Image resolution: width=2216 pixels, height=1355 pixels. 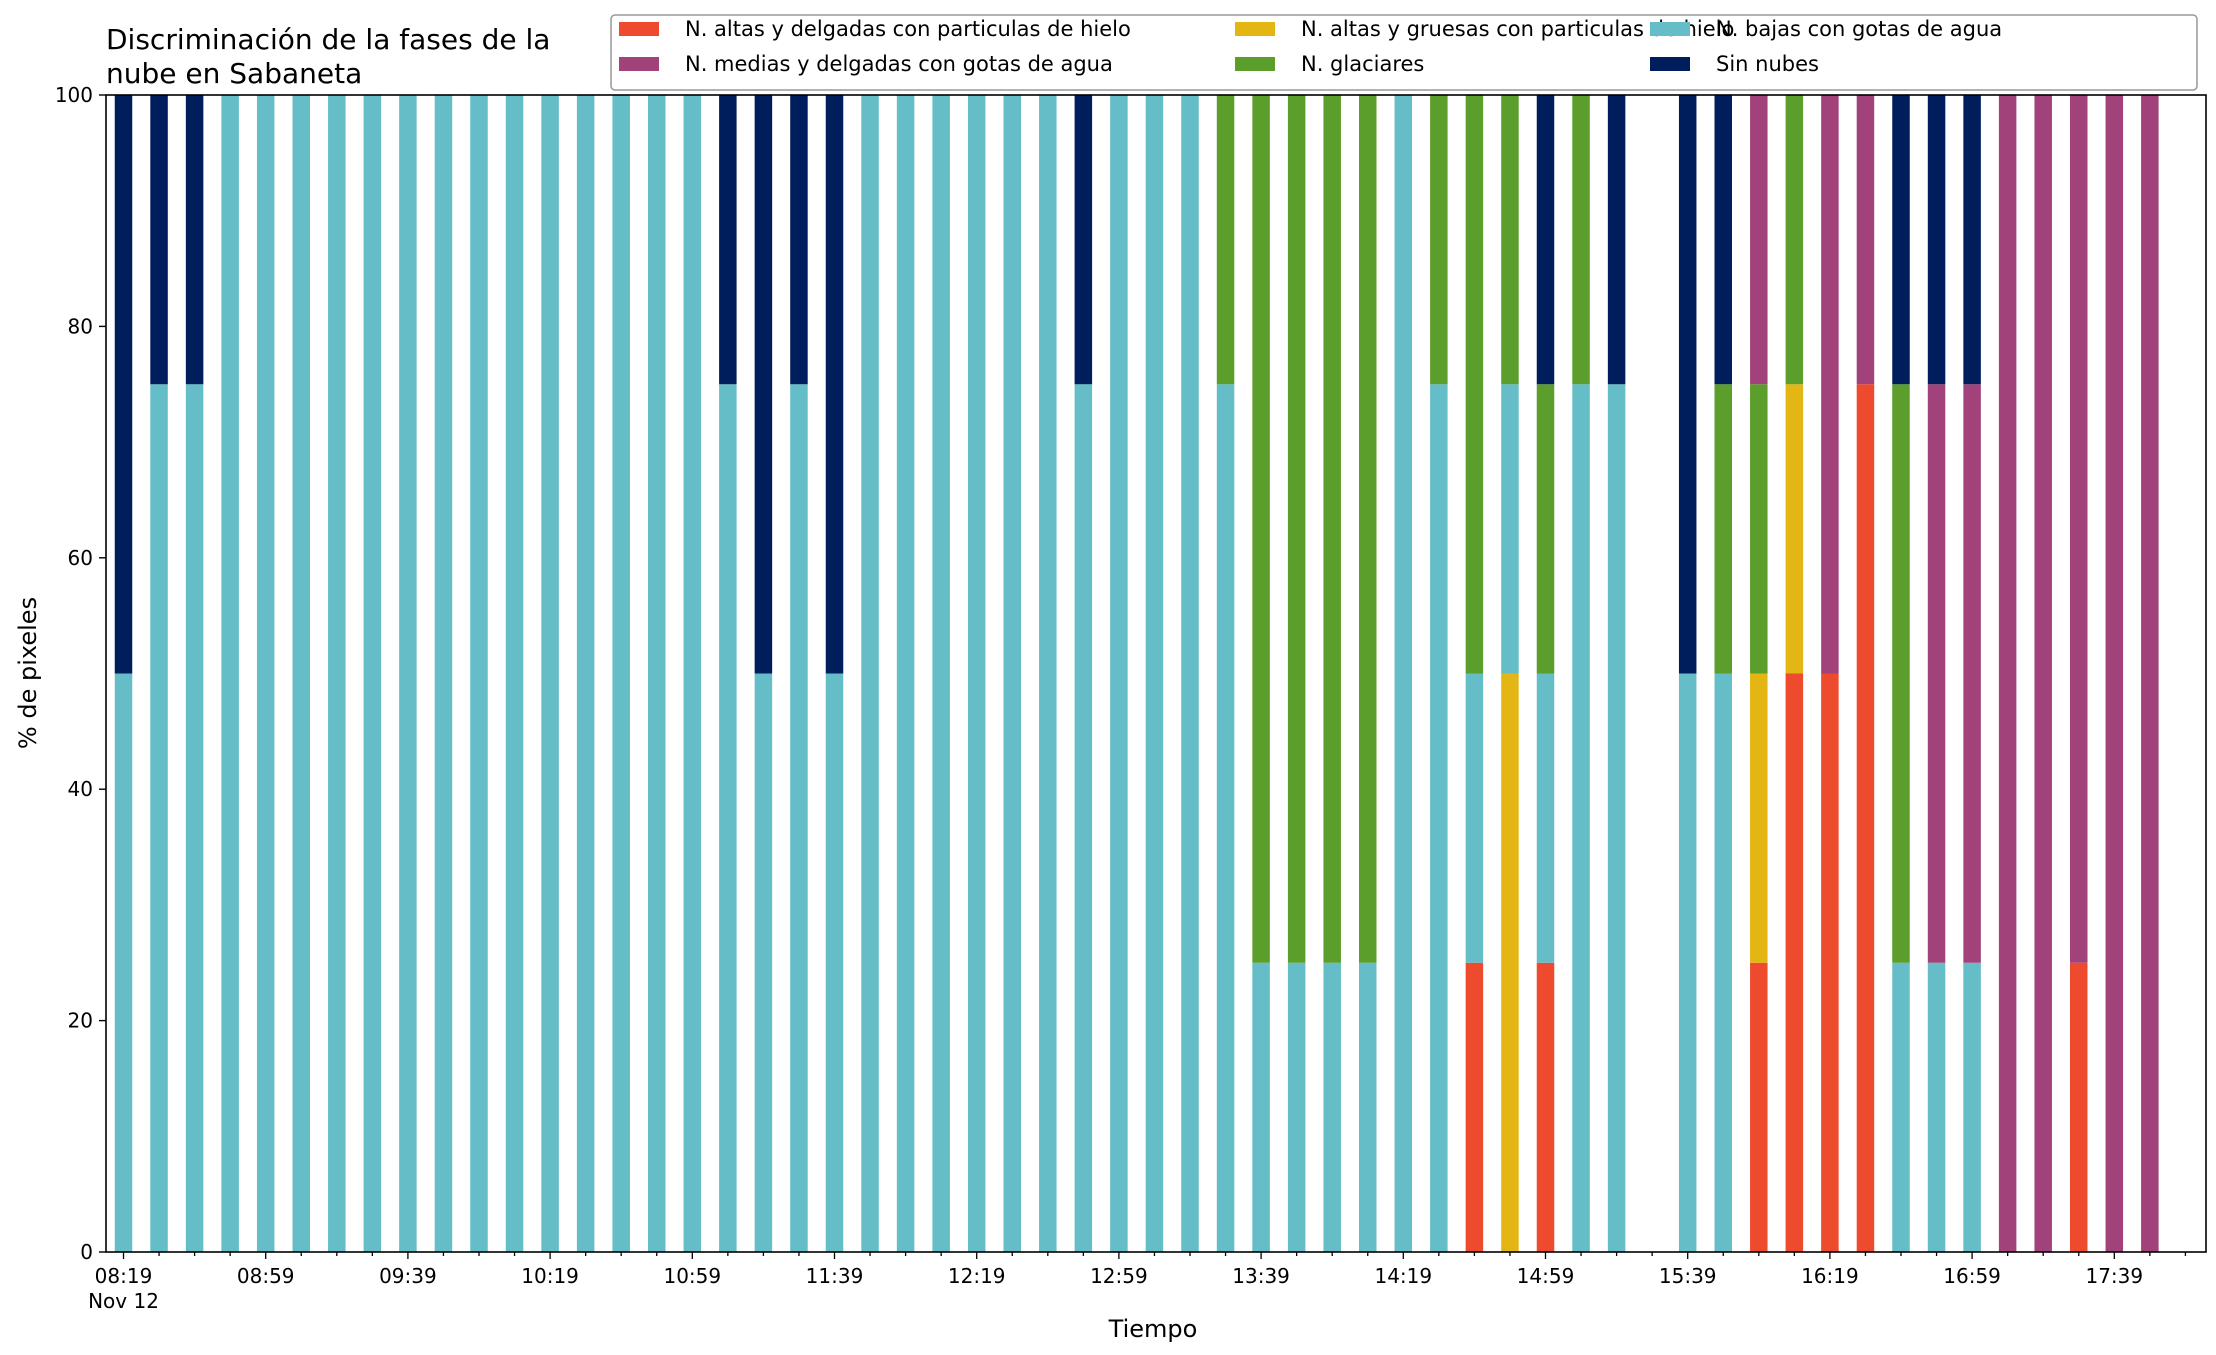 I want to click on x-tick-date-label: Nov 12, so click(x=123, y=1301).